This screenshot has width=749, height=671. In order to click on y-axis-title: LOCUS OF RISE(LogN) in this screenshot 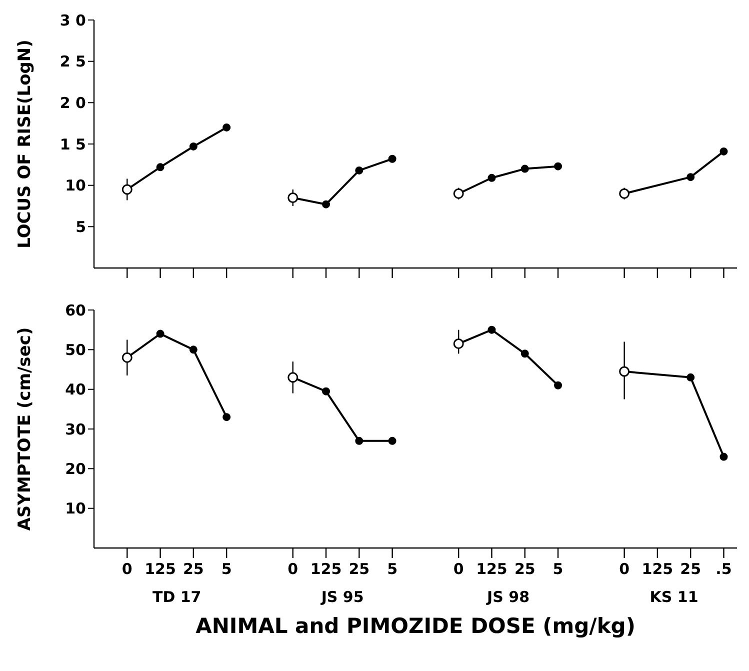, I will do `click(25, 144)`.